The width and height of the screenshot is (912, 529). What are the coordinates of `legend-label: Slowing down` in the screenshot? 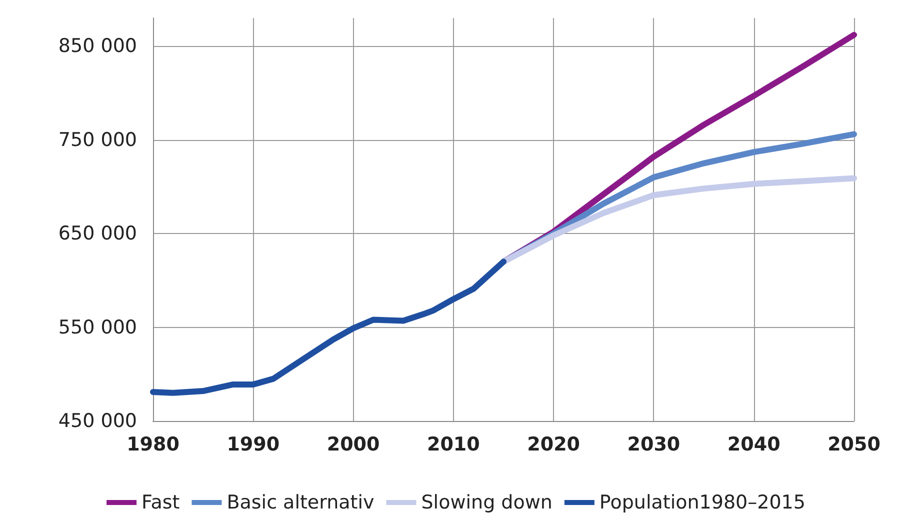 It's located at (486, 503).